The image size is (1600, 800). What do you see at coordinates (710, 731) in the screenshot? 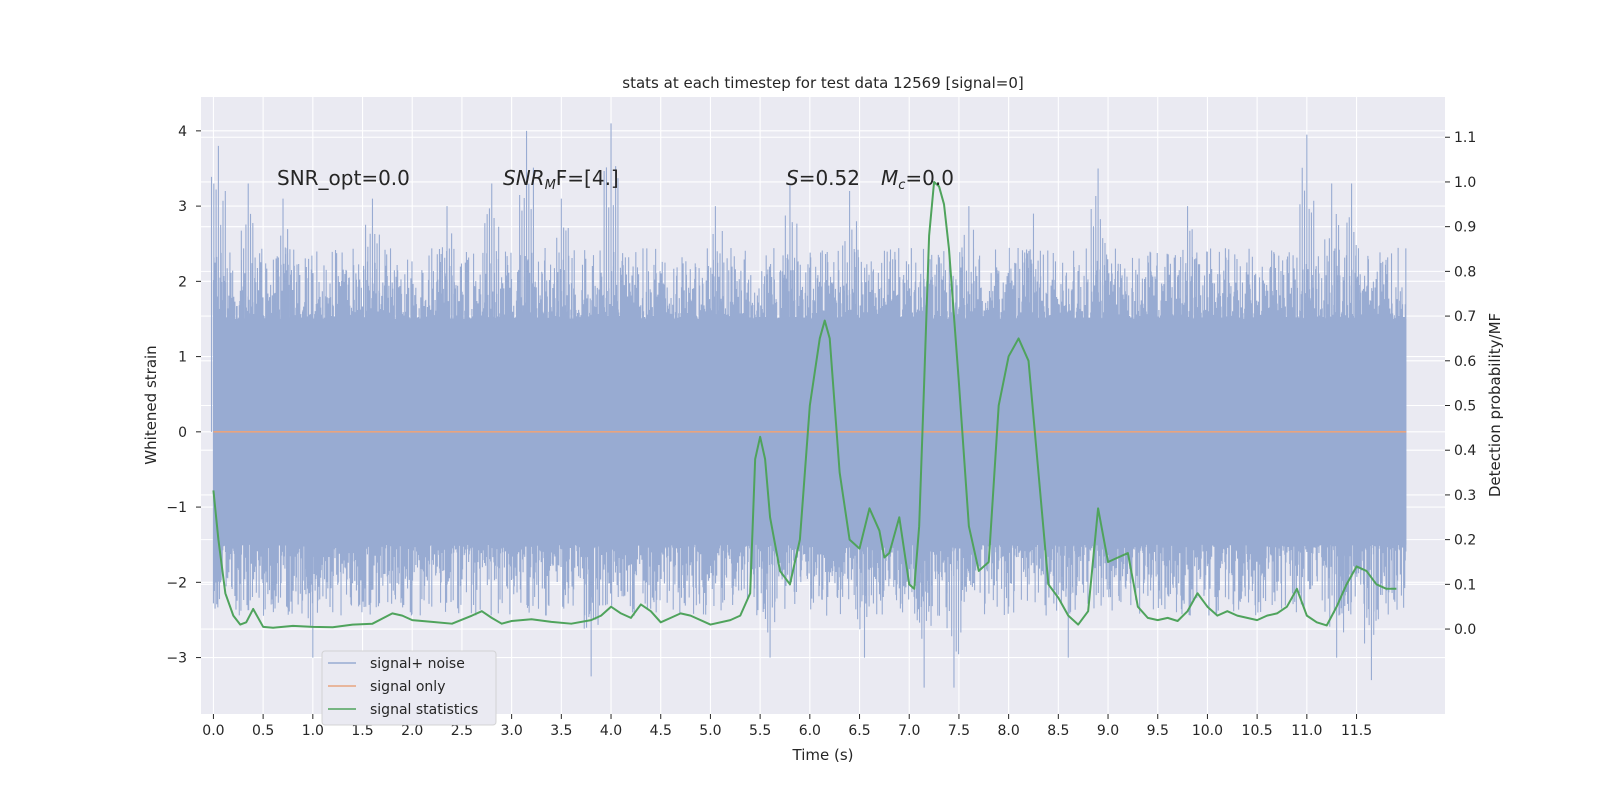
I see `x-tick-label: 5.0` at bounding box center [710, 731].